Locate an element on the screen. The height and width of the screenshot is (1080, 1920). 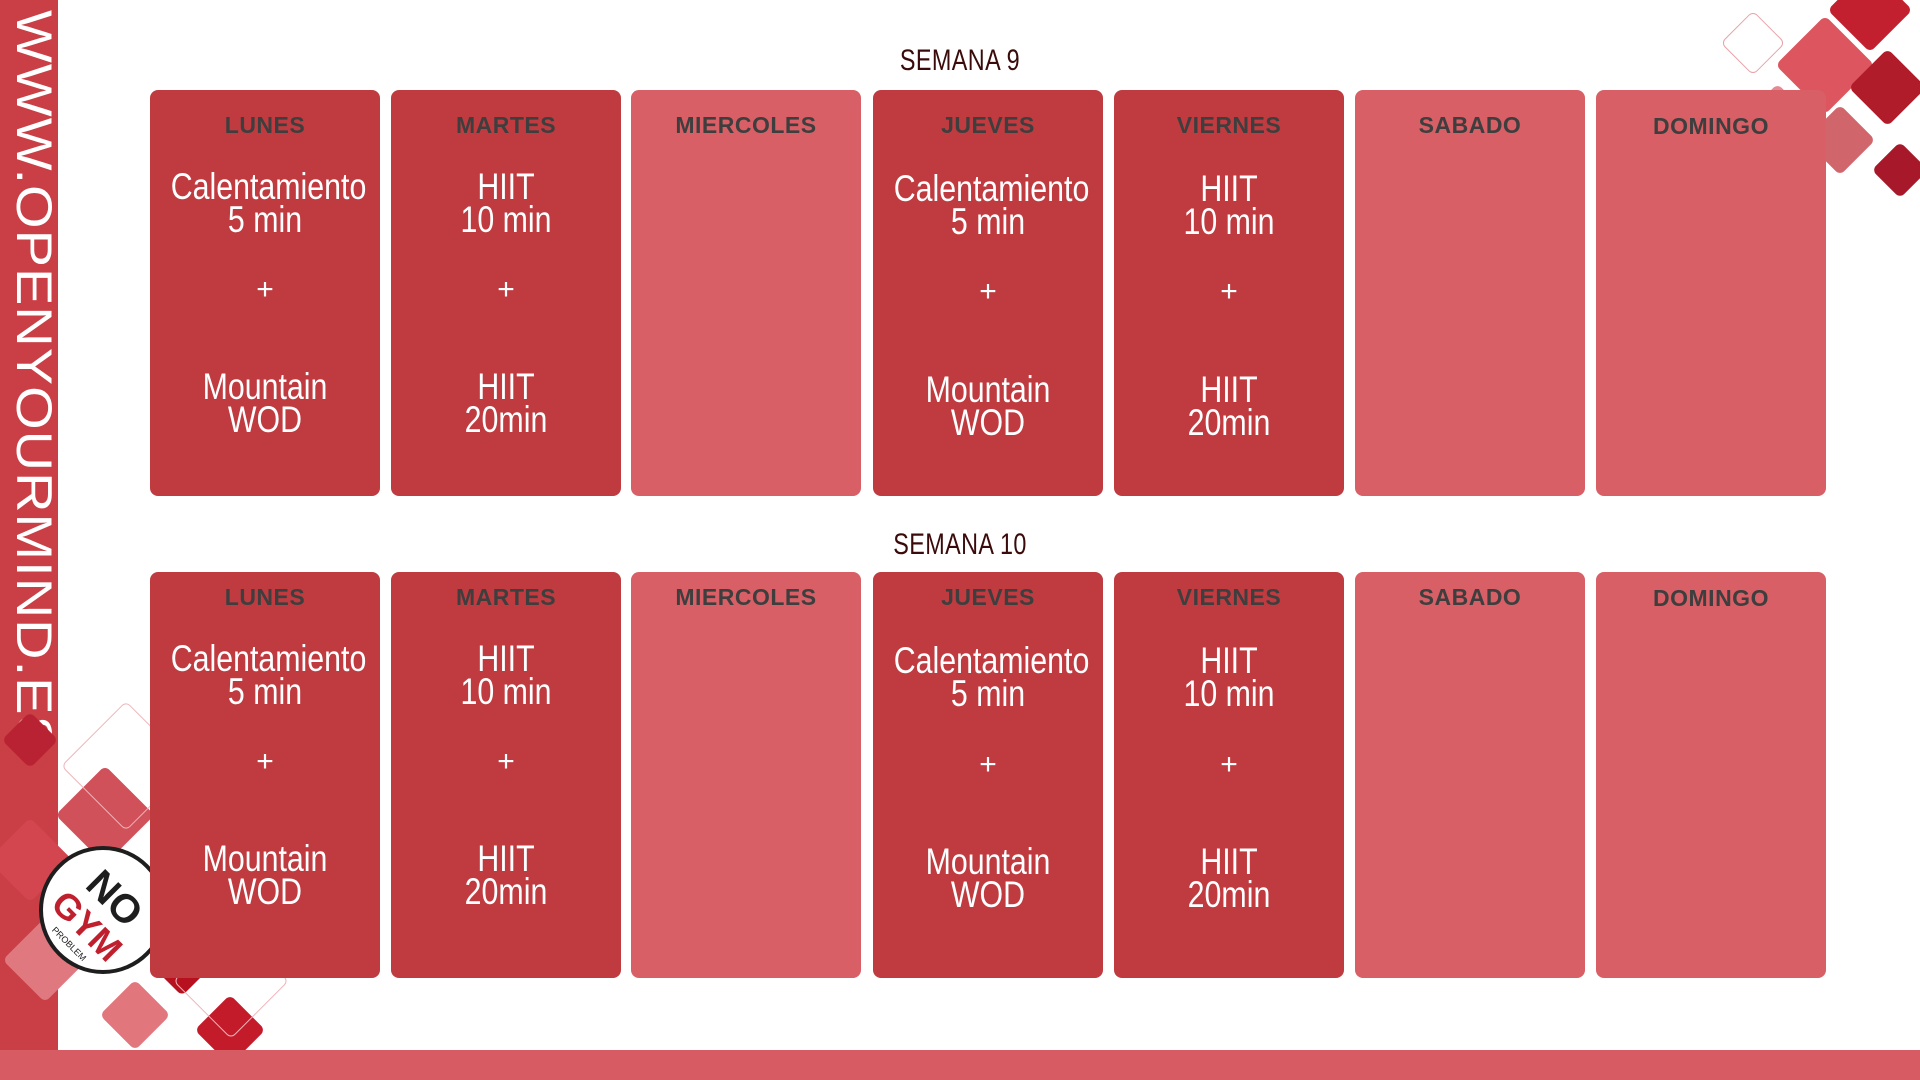
site-url: WWW.OPENYOURMIND.ES is located at coordinates (34, 382).